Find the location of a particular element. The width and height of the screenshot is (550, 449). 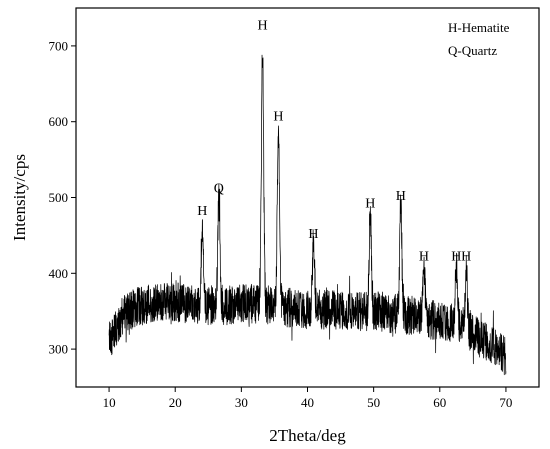

x-tick-label: 70 is located at coordinates (505, 402).